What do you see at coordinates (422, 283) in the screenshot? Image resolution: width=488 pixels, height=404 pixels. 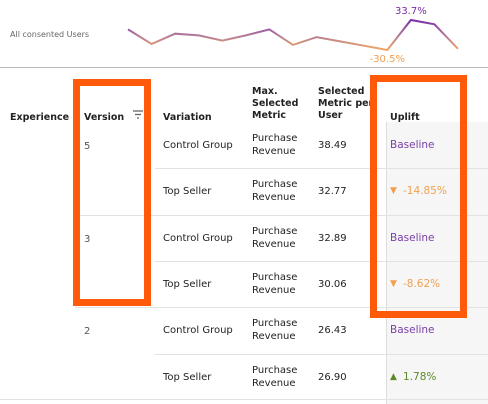 I see `uplift: -8.62%` at bounding box center [422, 283].